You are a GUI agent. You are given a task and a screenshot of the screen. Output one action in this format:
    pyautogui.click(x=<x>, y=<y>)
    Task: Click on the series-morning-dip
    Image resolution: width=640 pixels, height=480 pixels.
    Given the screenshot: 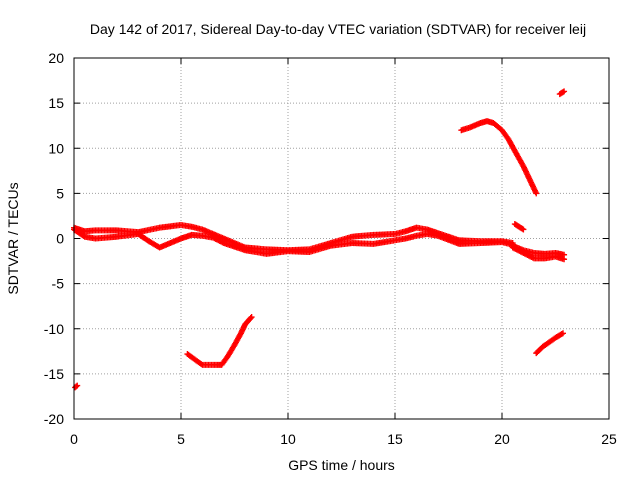 What is the action you would take?
    pyautogui.click(x=219, y=341)
    